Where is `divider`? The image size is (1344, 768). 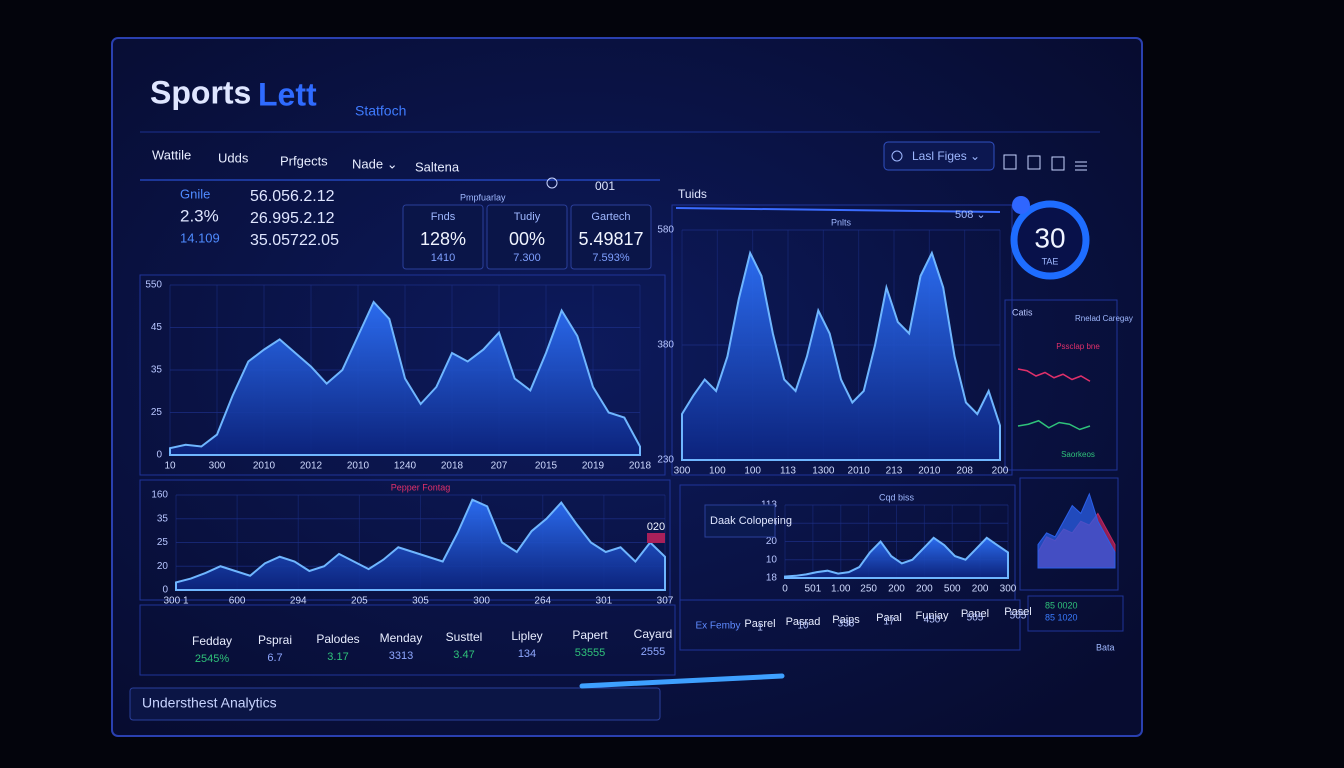 divider is located at coordinates (838, 210).